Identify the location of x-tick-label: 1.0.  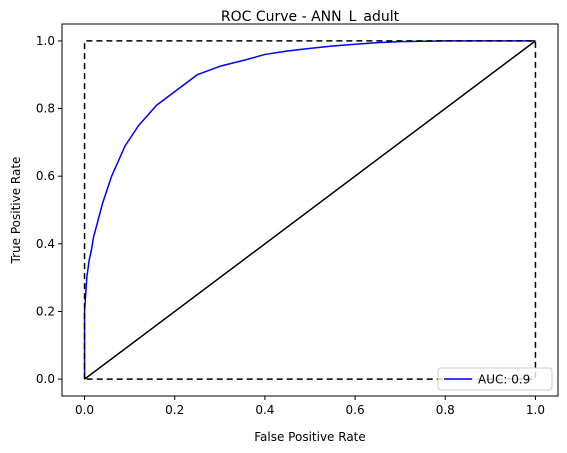
(535, 410).